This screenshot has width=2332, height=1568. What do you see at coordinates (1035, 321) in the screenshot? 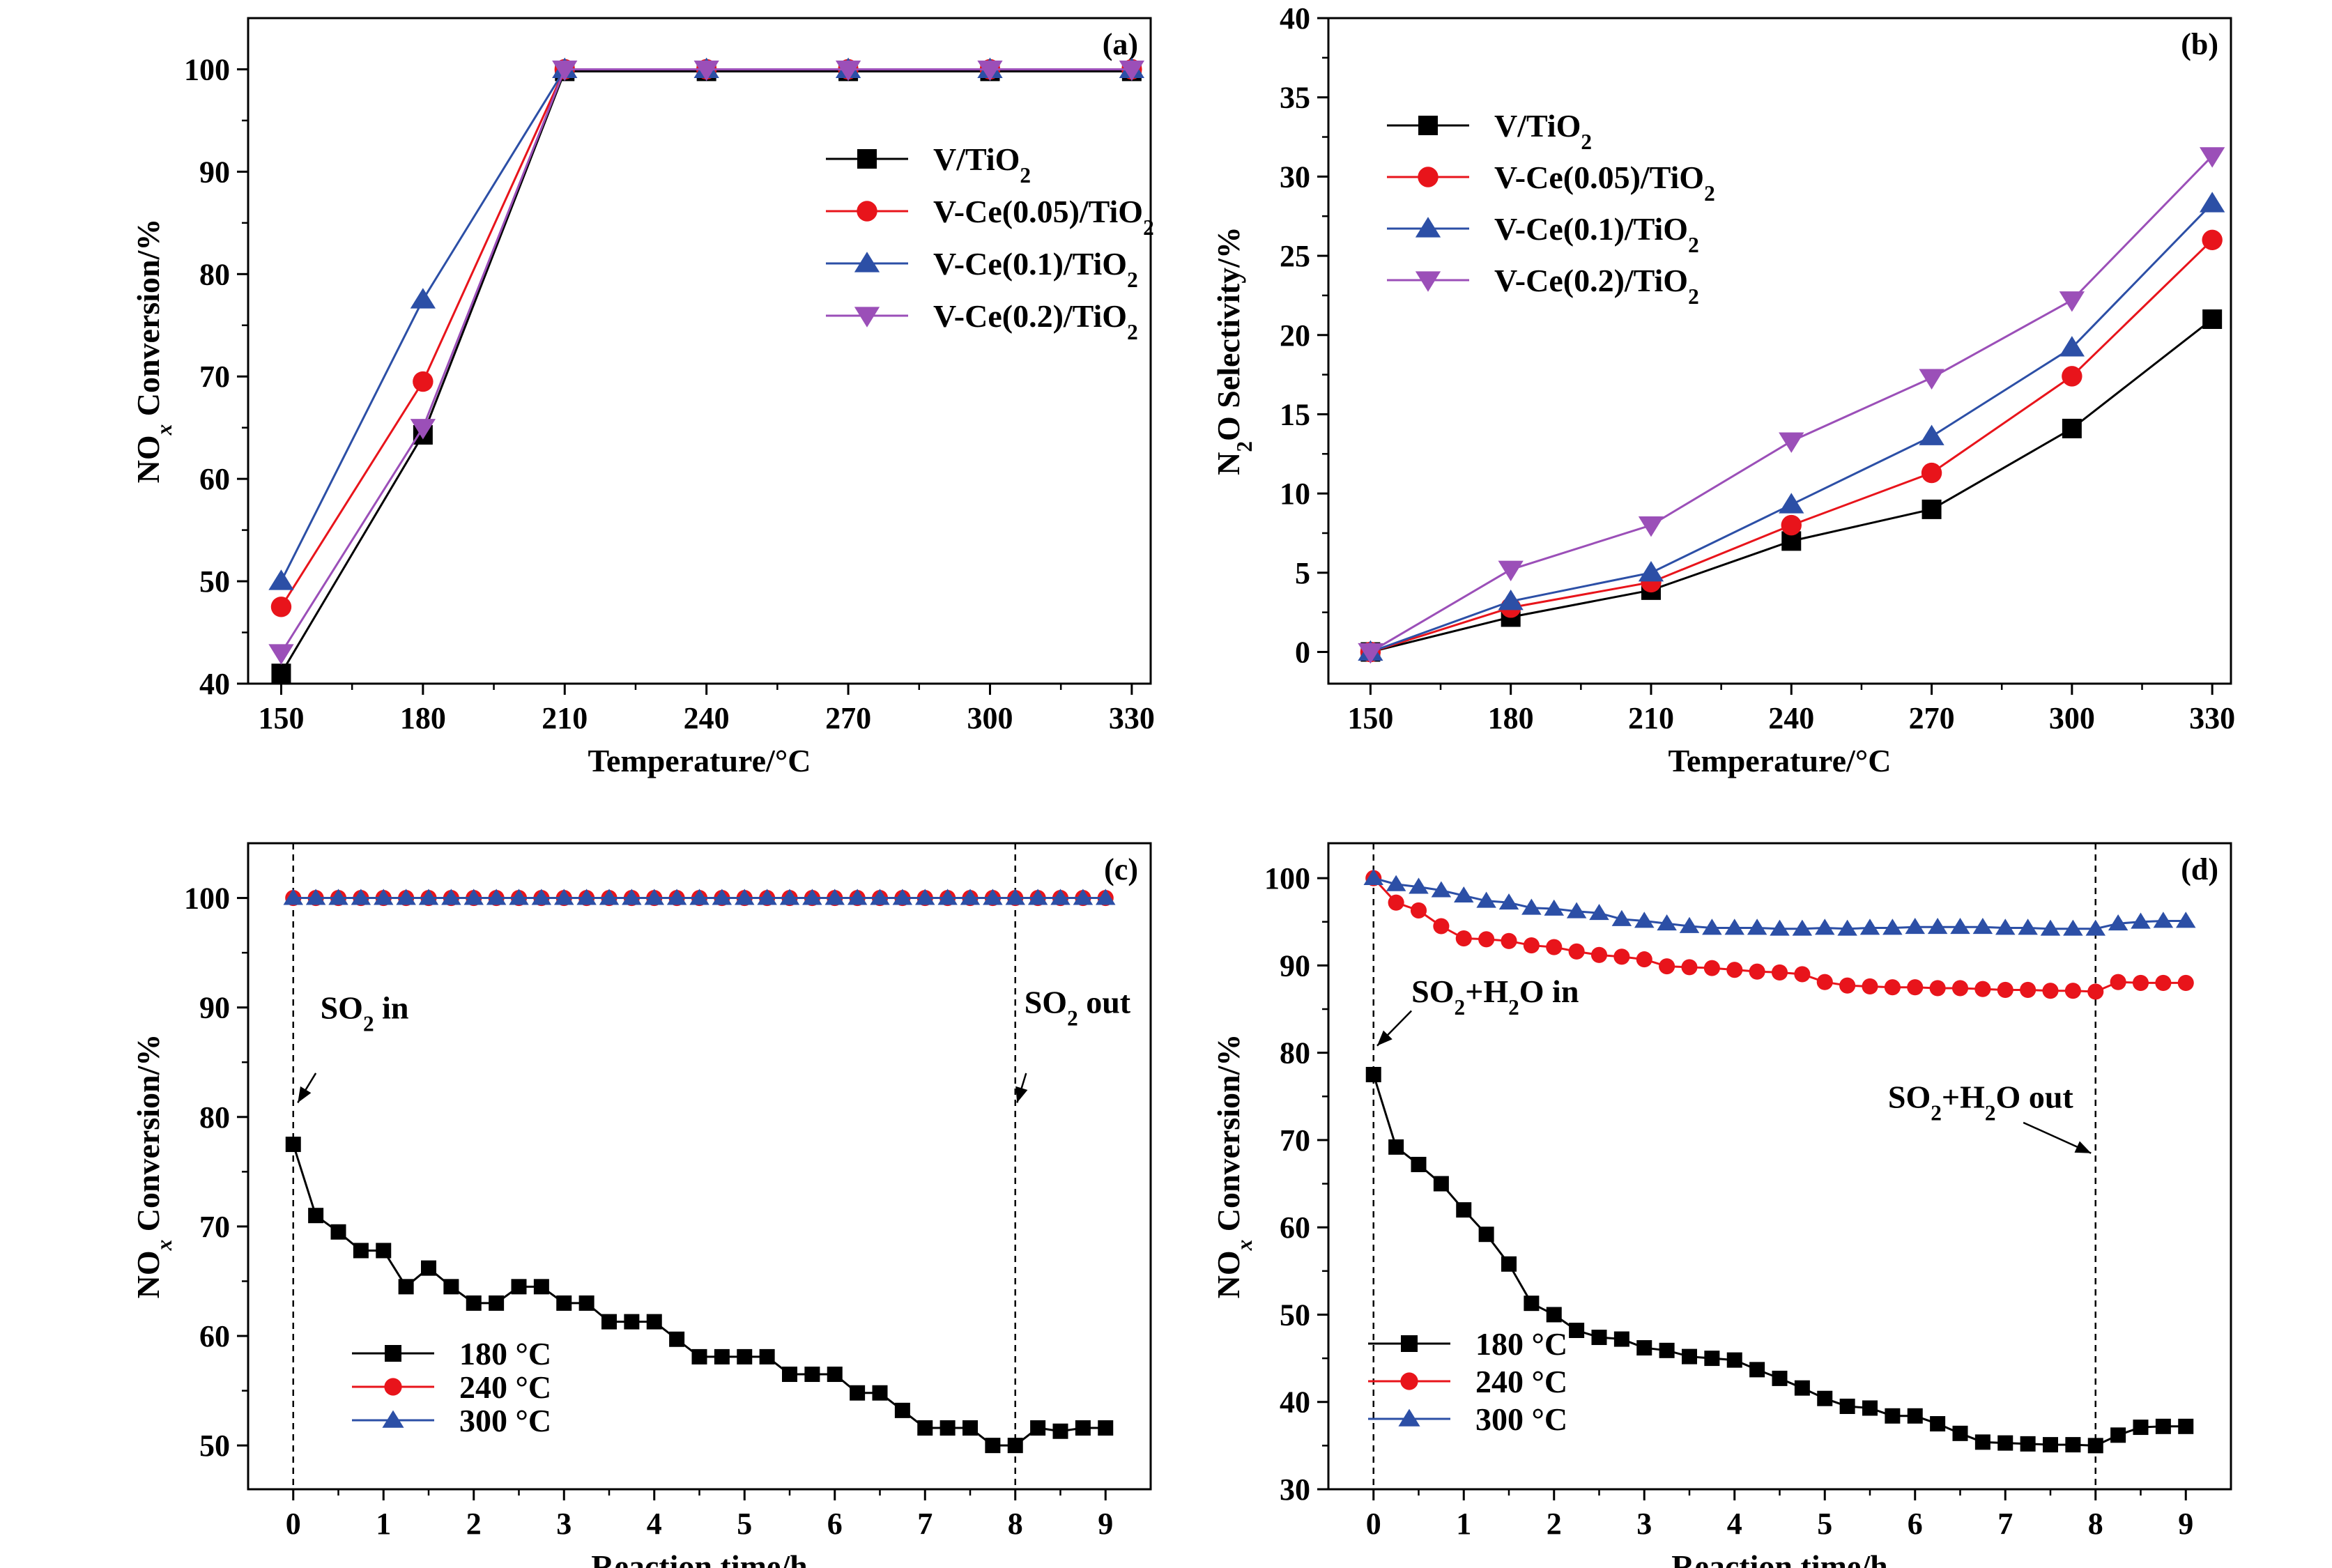
I see `legend-label: V-Ce(0.2)/TiO2` at bounding box center [1035, 321].